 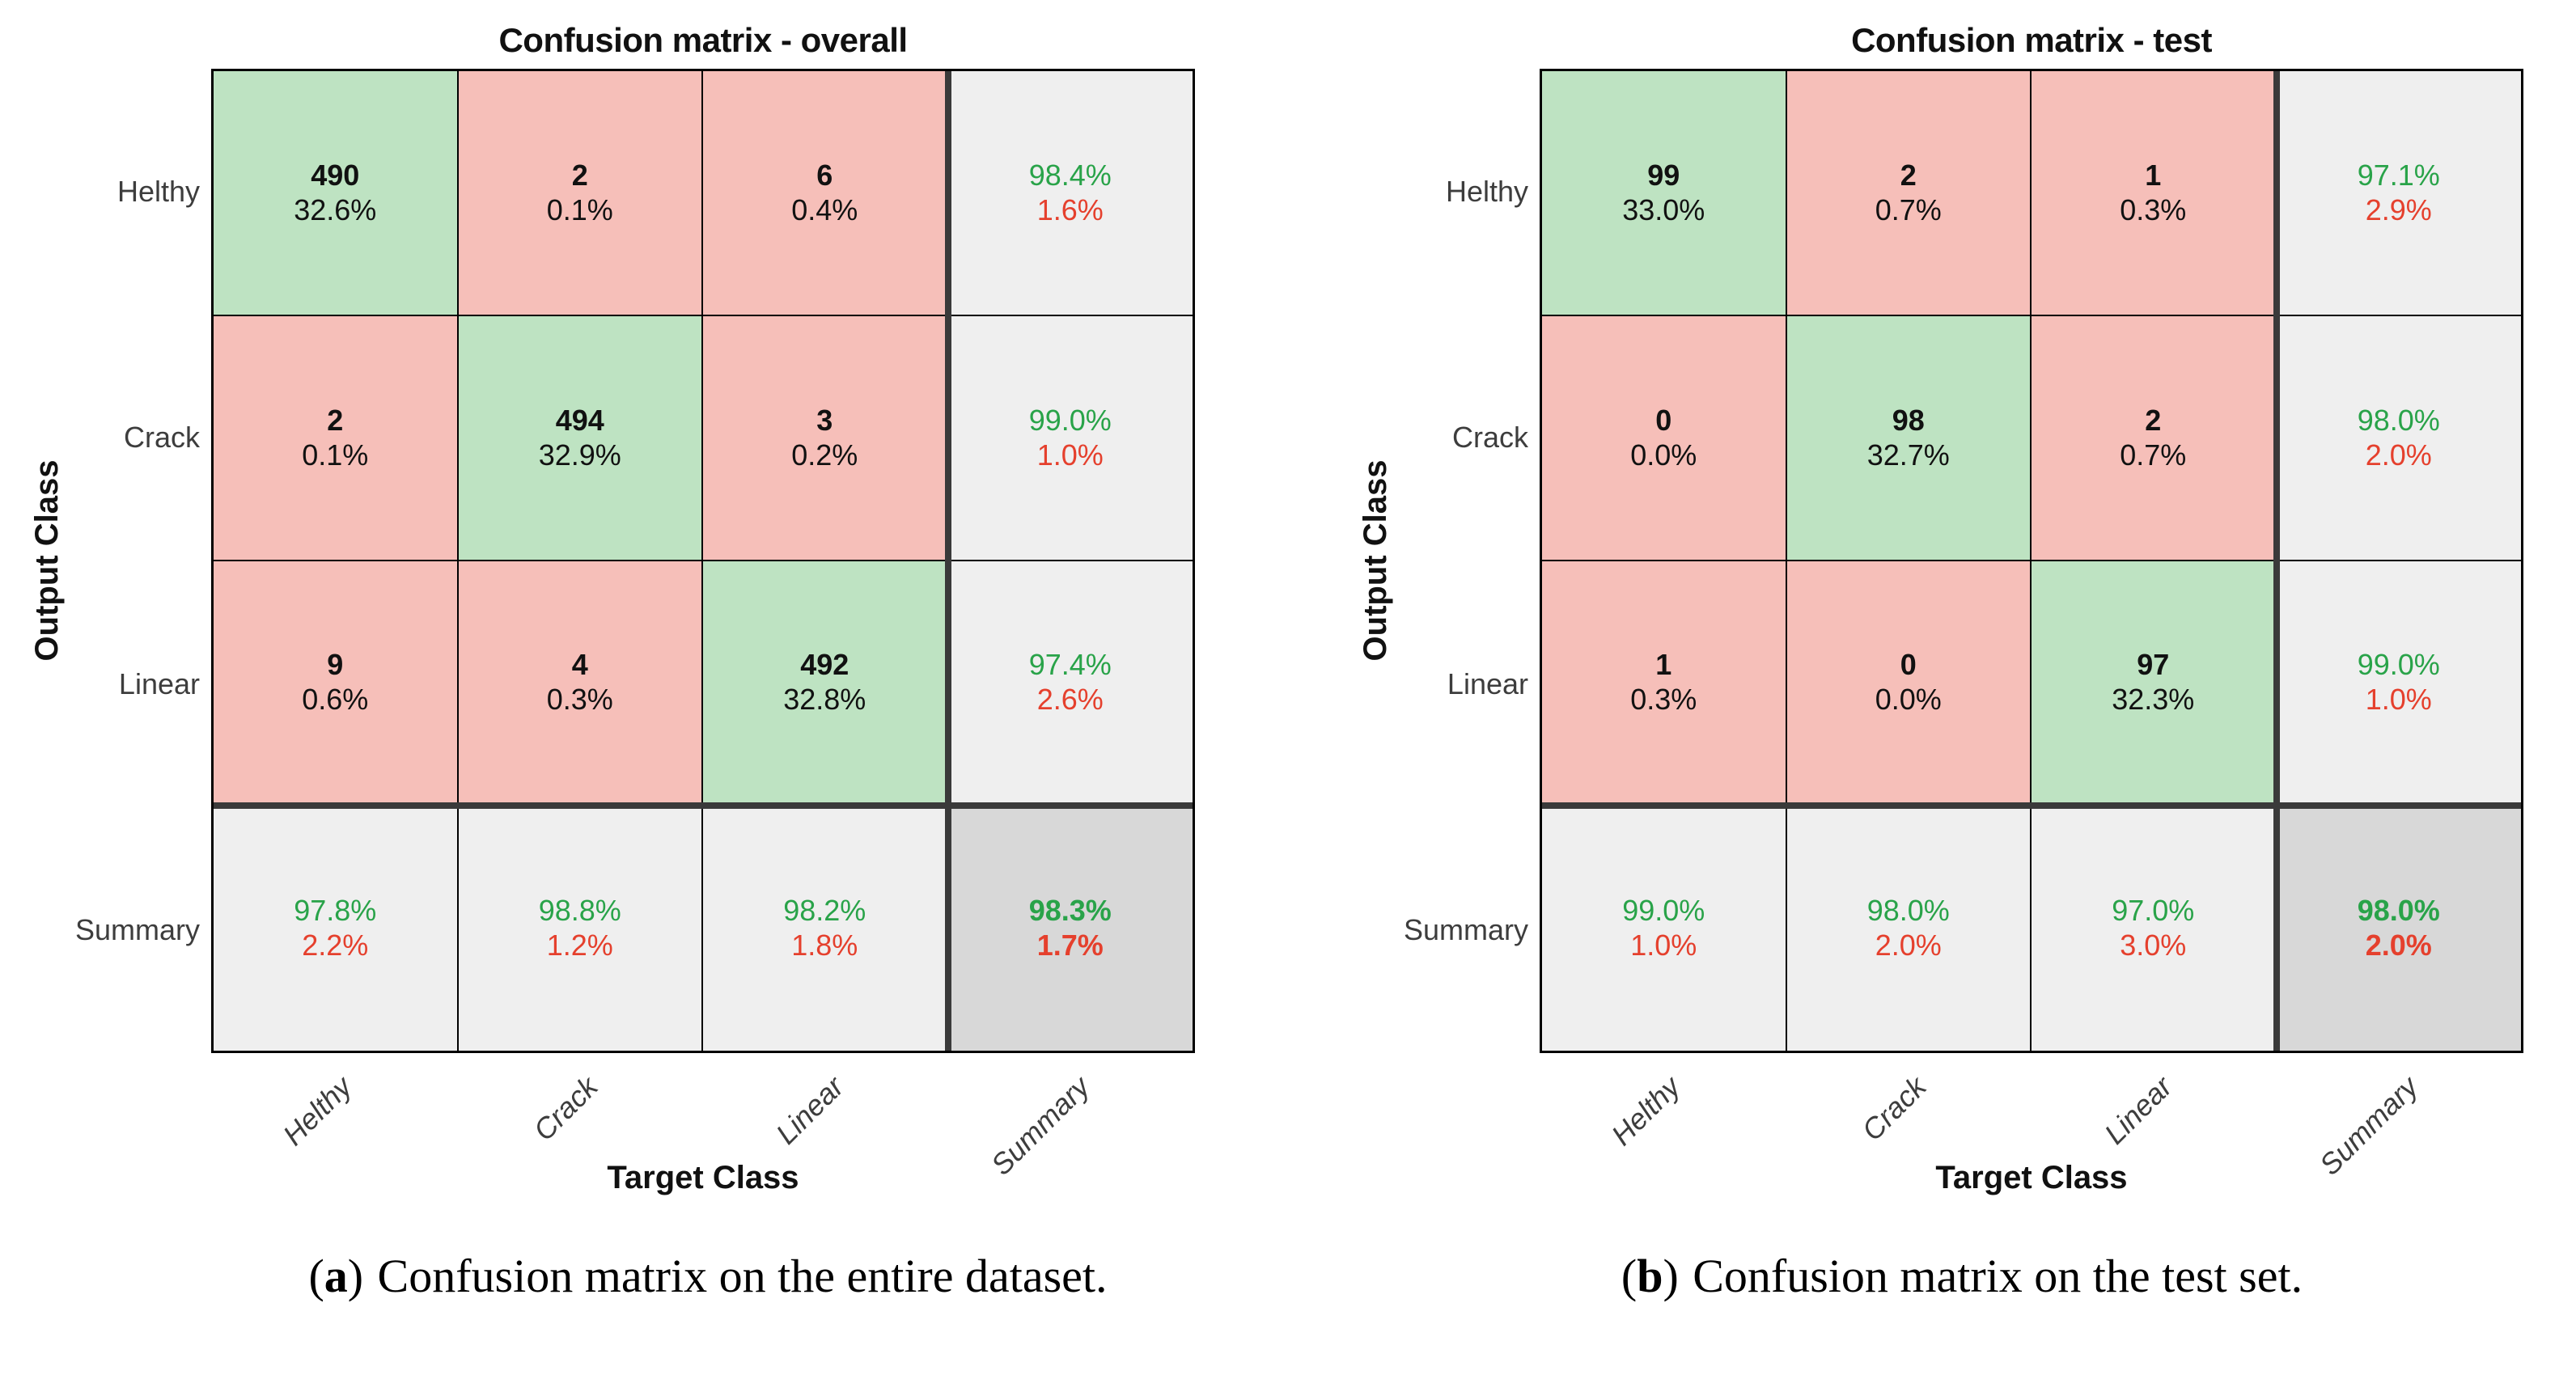 What do you see at coordinates (825, 193) in the screenshot?
I see `matrix-cell-a-r0c2: 6 0.4%` at bounding box center [825, 193].